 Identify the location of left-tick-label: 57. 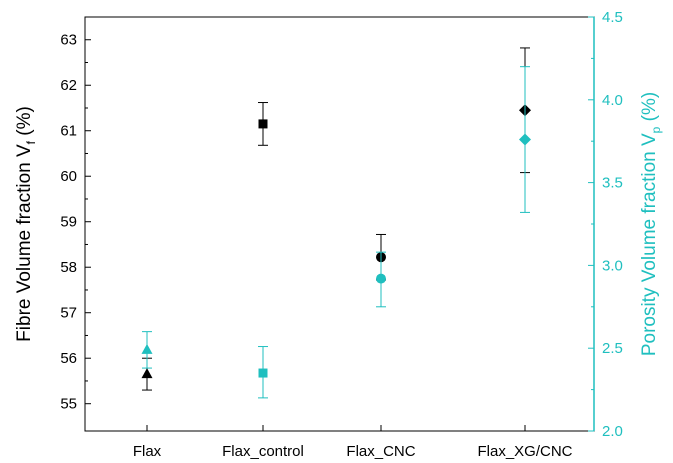
(68, 313).